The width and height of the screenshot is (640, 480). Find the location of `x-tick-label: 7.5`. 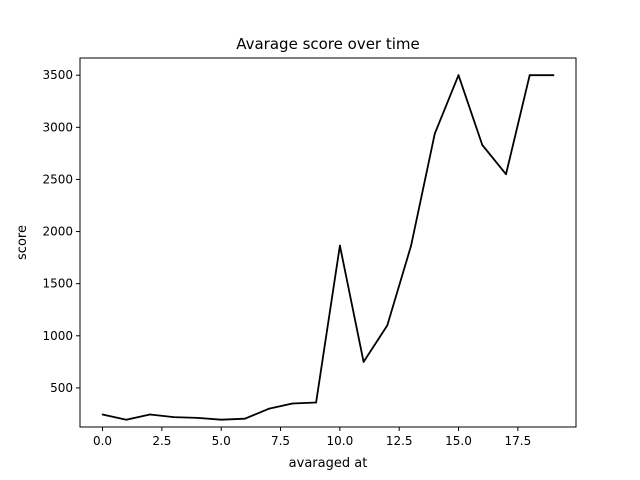

x-tick-label: 7.5 is located at coordinates (280, 441).